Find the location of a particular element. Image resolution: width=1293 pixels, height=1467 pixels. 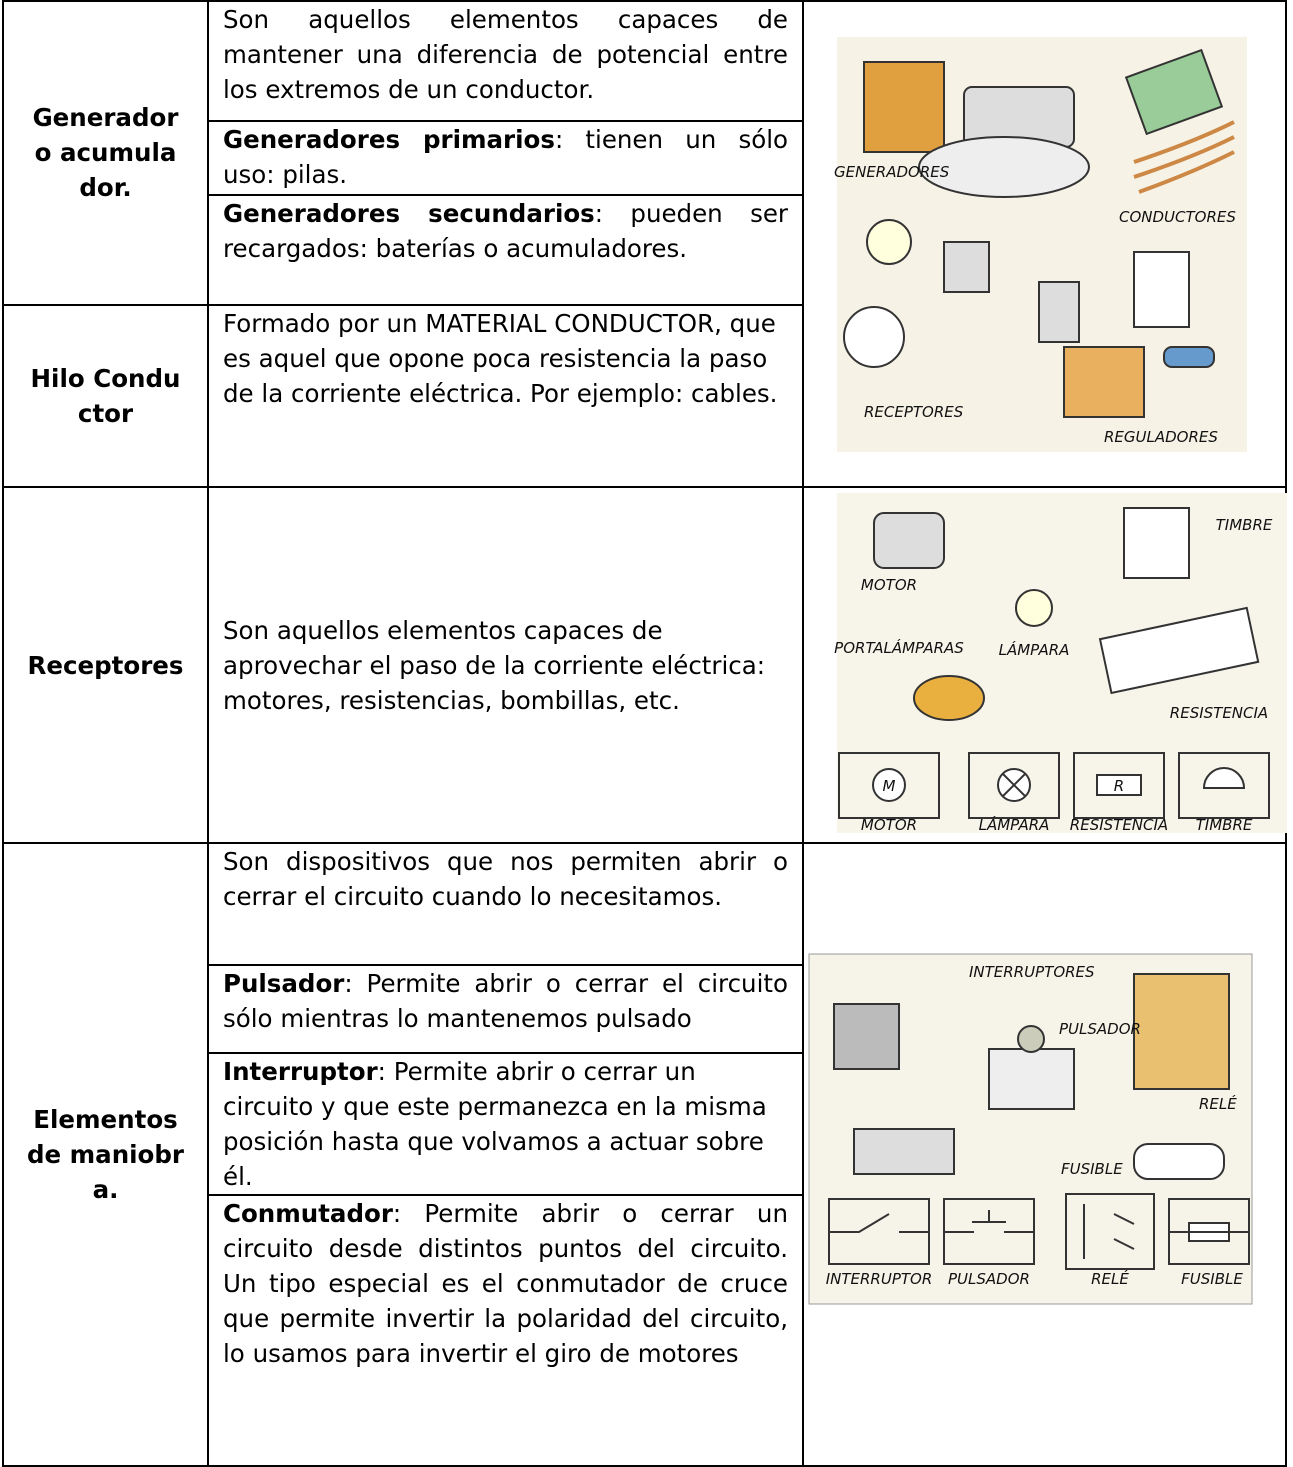

symbol-button is located at coordinates (989, 1231).